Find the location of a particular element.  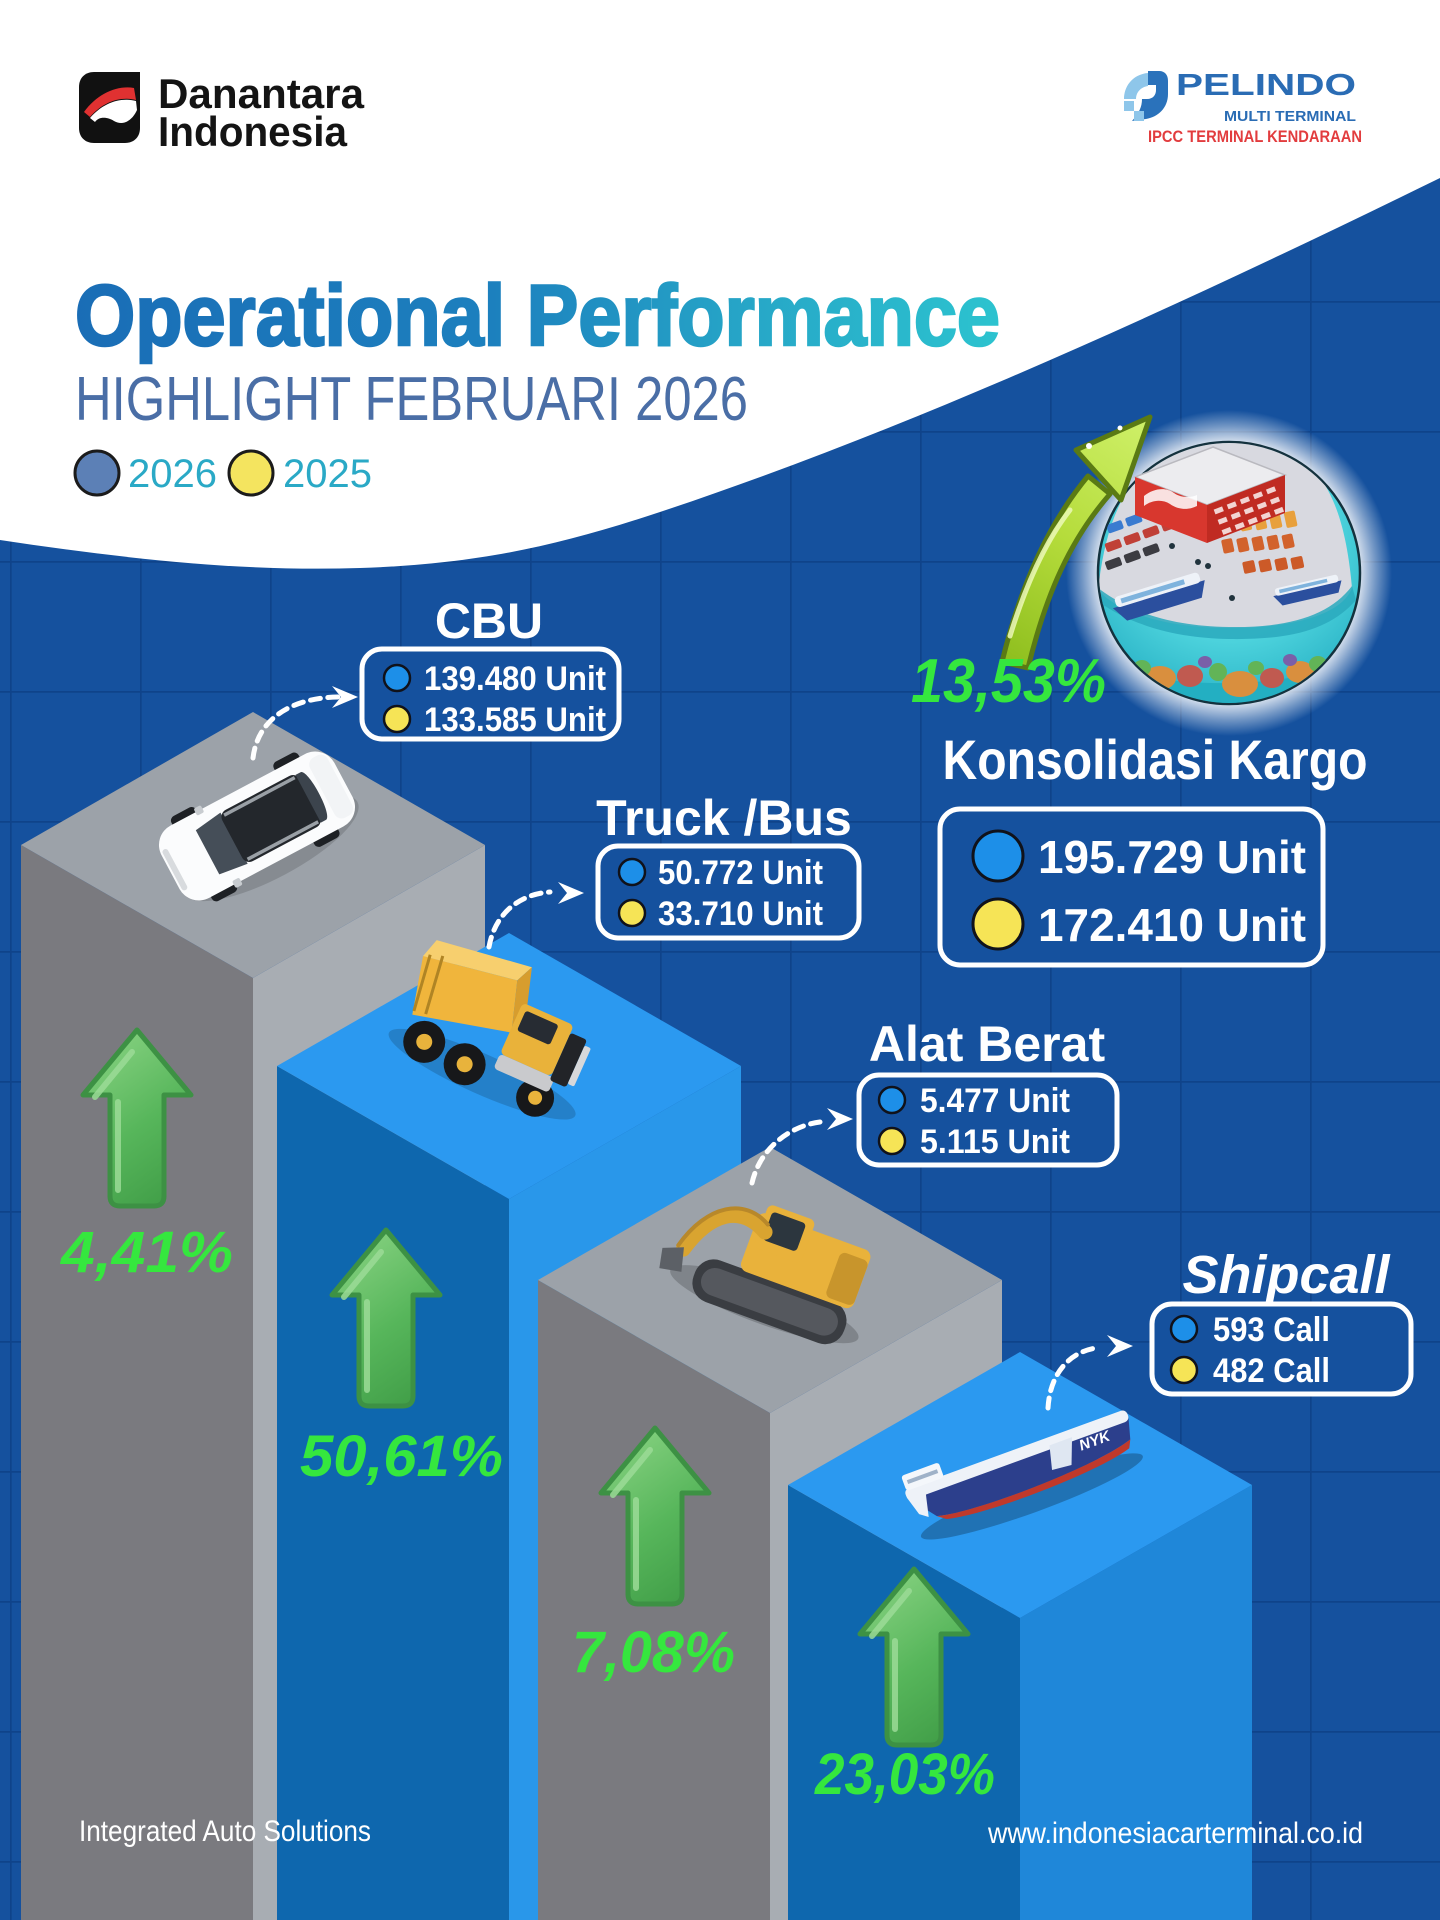

svg-text: 2026 is located at coordinates (172, 474).